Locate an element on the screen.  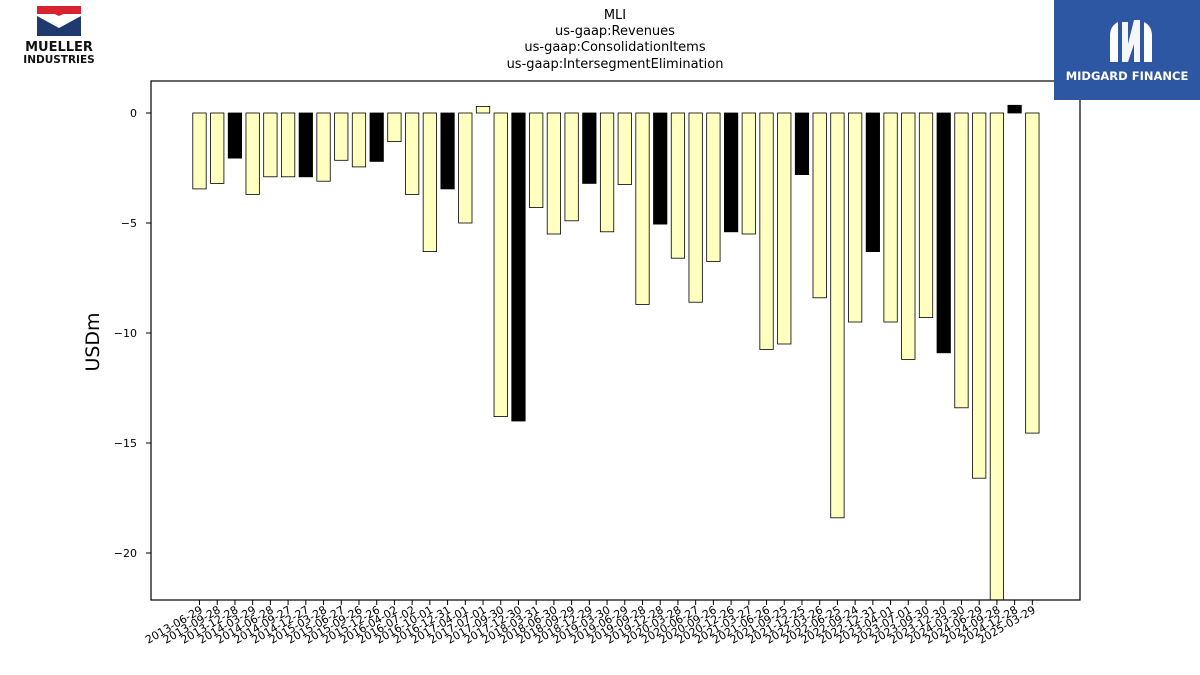
y-tick-label: −10 is located at coordinates (125, 333).